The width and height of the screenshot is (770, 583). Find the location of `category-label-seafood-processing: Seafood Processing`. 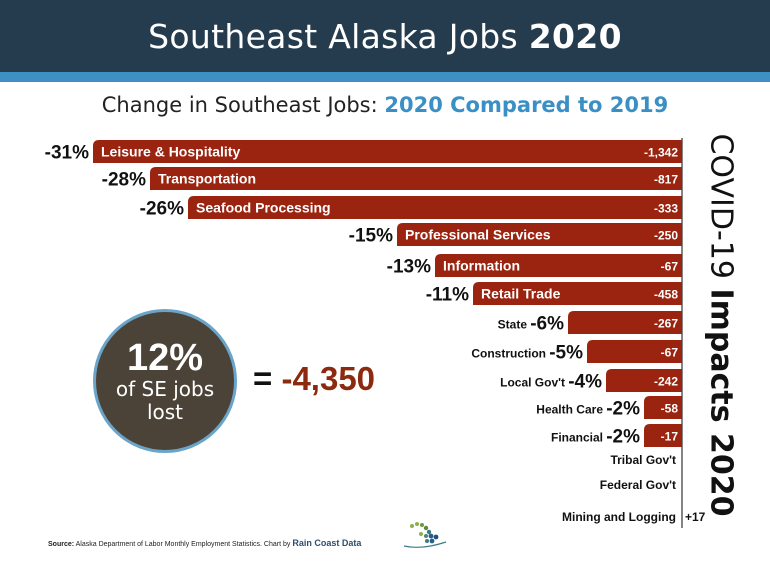

category-label-seafood-processing: Seafood Processing is located at coordinates (263, 208).